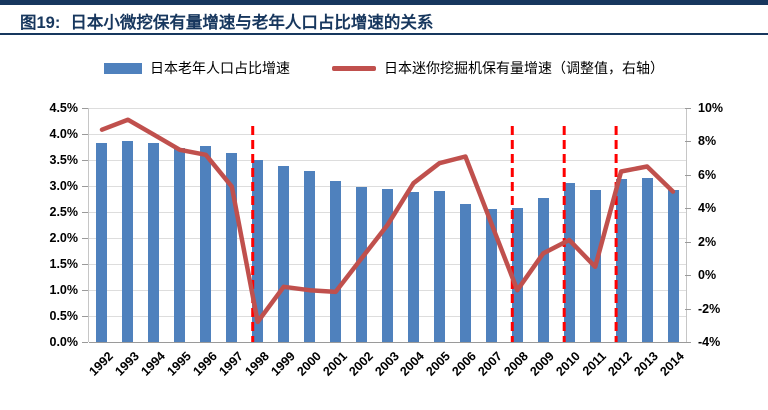 The height and width of the screenshot is (410, 768). Describe the element at coordinates (465, 273) in the screenshot. I see `bar-2006` at that location.